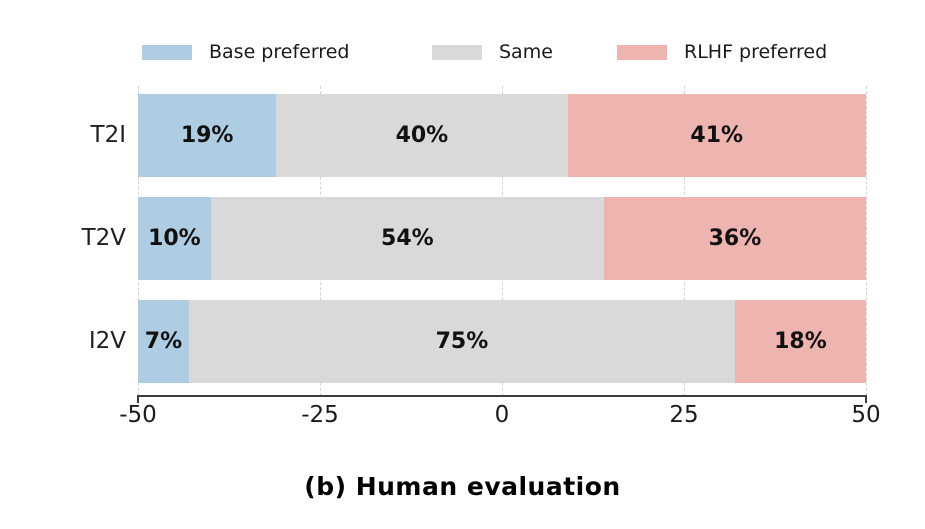 Image resolution: width=925 pixels, height=529 pixels. What do you see at coordinates (462, 486) in the screenshot?
I see `figure-caption: (b) Human evaluation` at bounding box center [462, 486].